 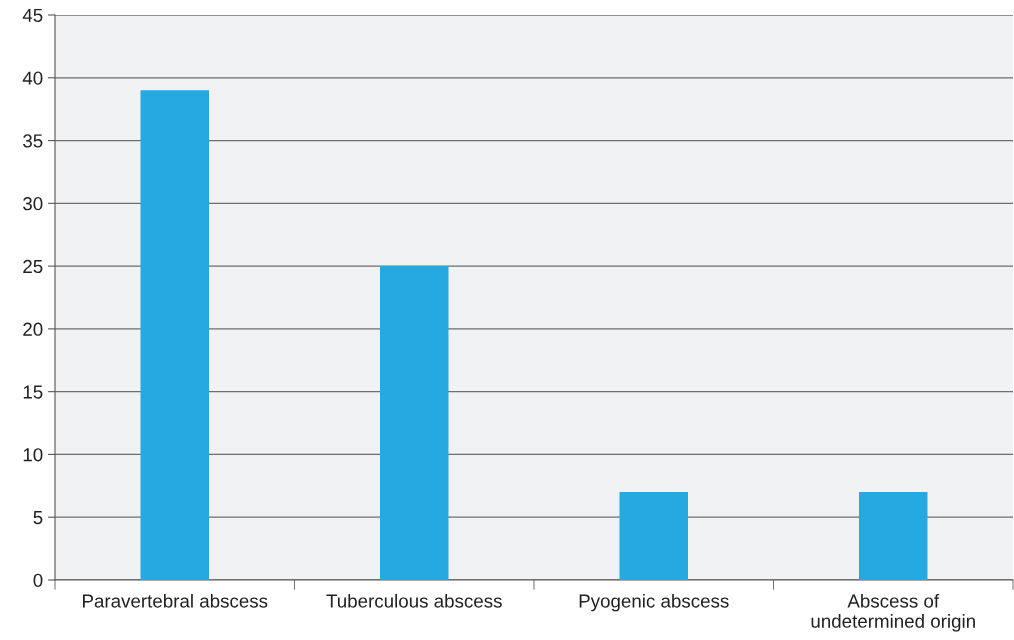 What do you see at coordinates (32, 78) in the screenshot?
I see `y-tick-label: 40` at bounding box center [32, 78].